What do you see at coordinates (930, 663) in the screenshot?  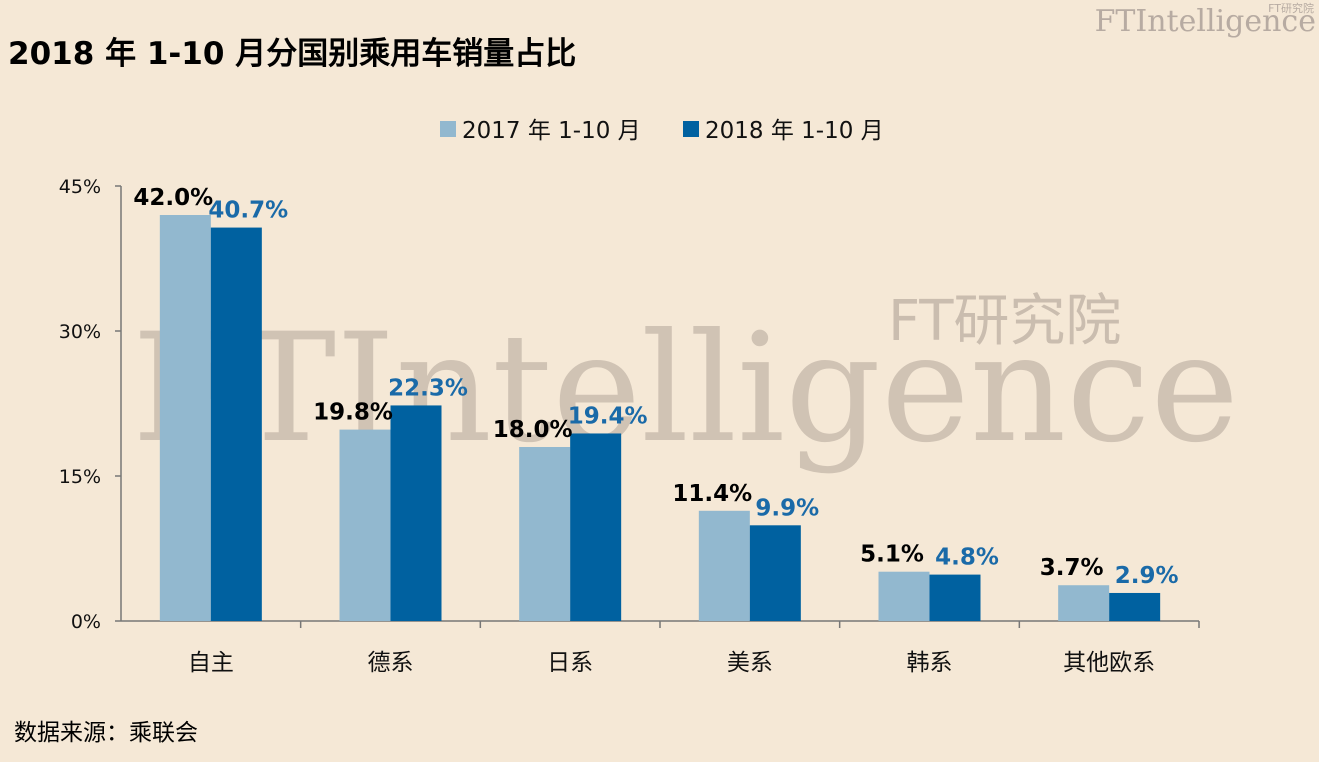 I see `category-label: 韩系` at bounding box center [930, 663].